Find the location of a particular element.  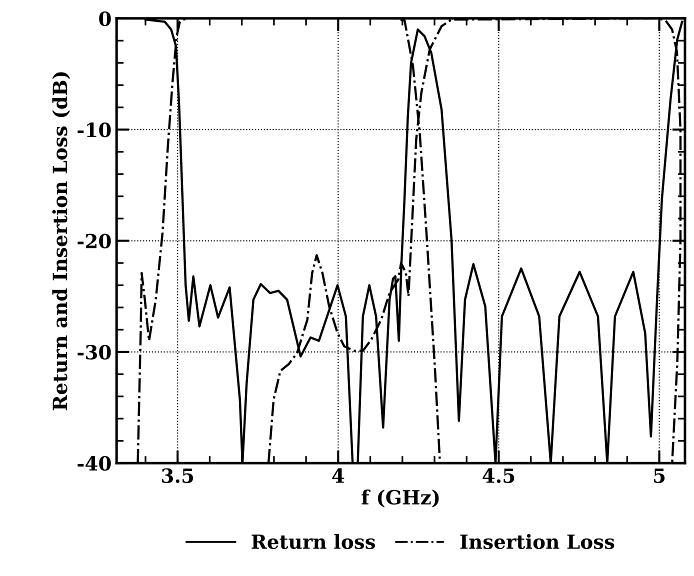

y-axis-title: Return and Insertion Loss (dB) is located at coordinates (61, 241).